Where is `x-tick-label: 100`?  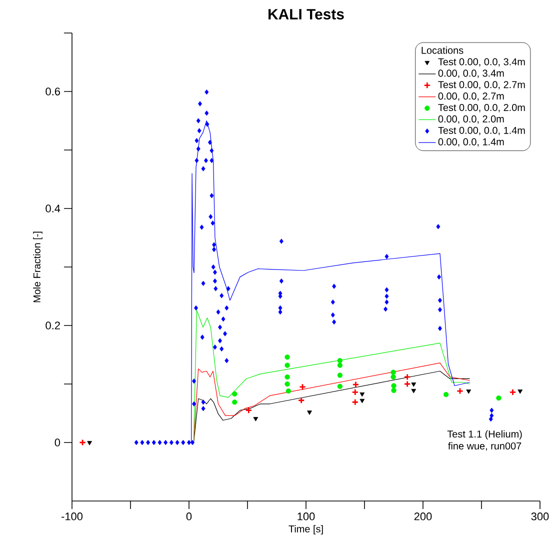
x-tick-label: 100 is located at coordinates (306, 516).